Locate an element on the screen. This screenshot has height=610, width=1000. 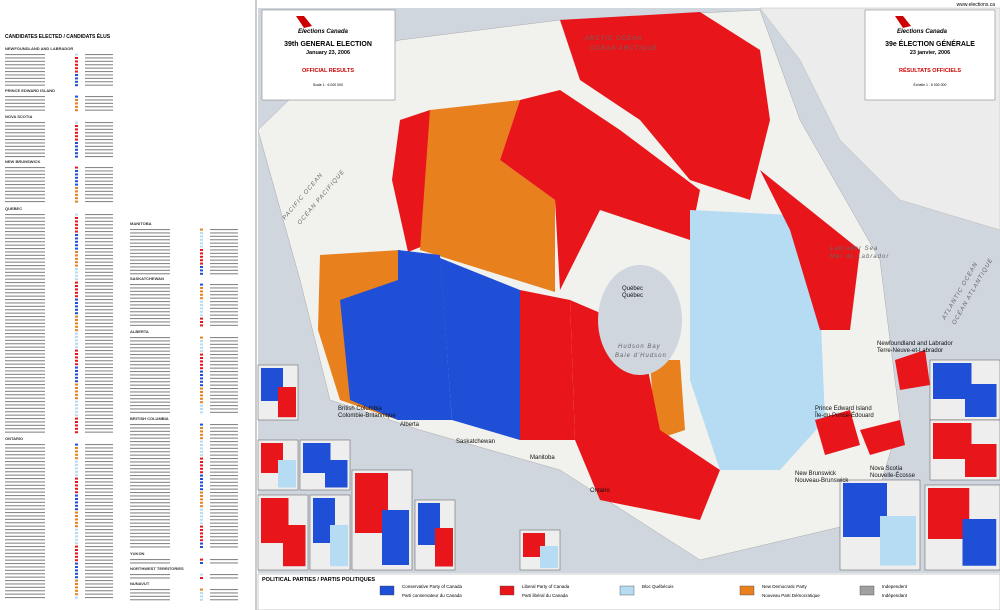
inset-district is located at coordinates (898, 541).